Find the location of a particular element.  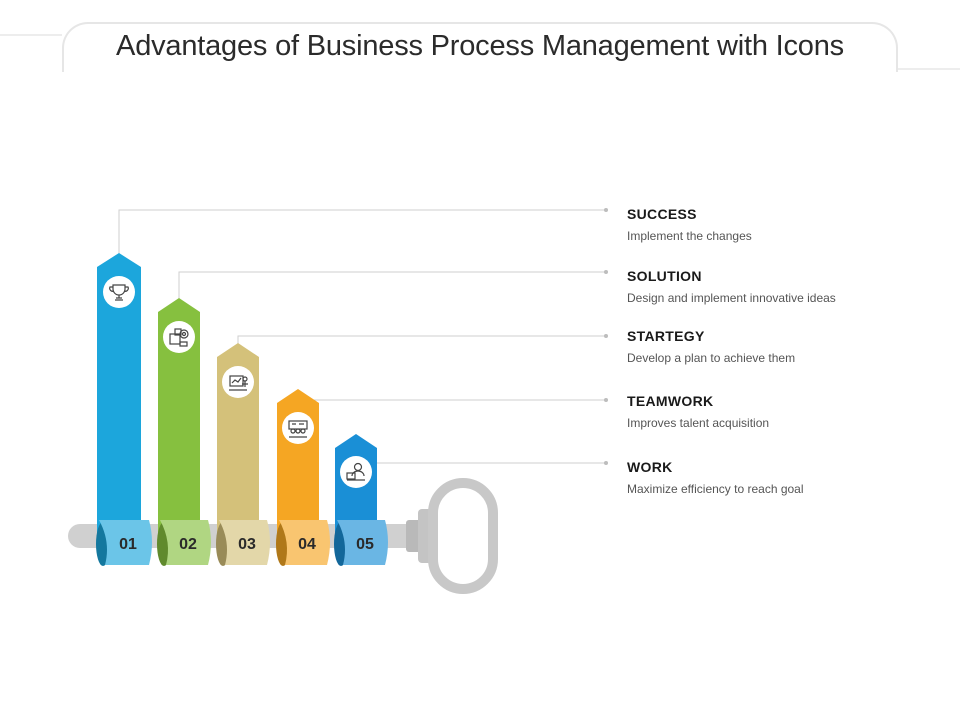

label-title: SOLUTION is located at coordinates (664, 276).